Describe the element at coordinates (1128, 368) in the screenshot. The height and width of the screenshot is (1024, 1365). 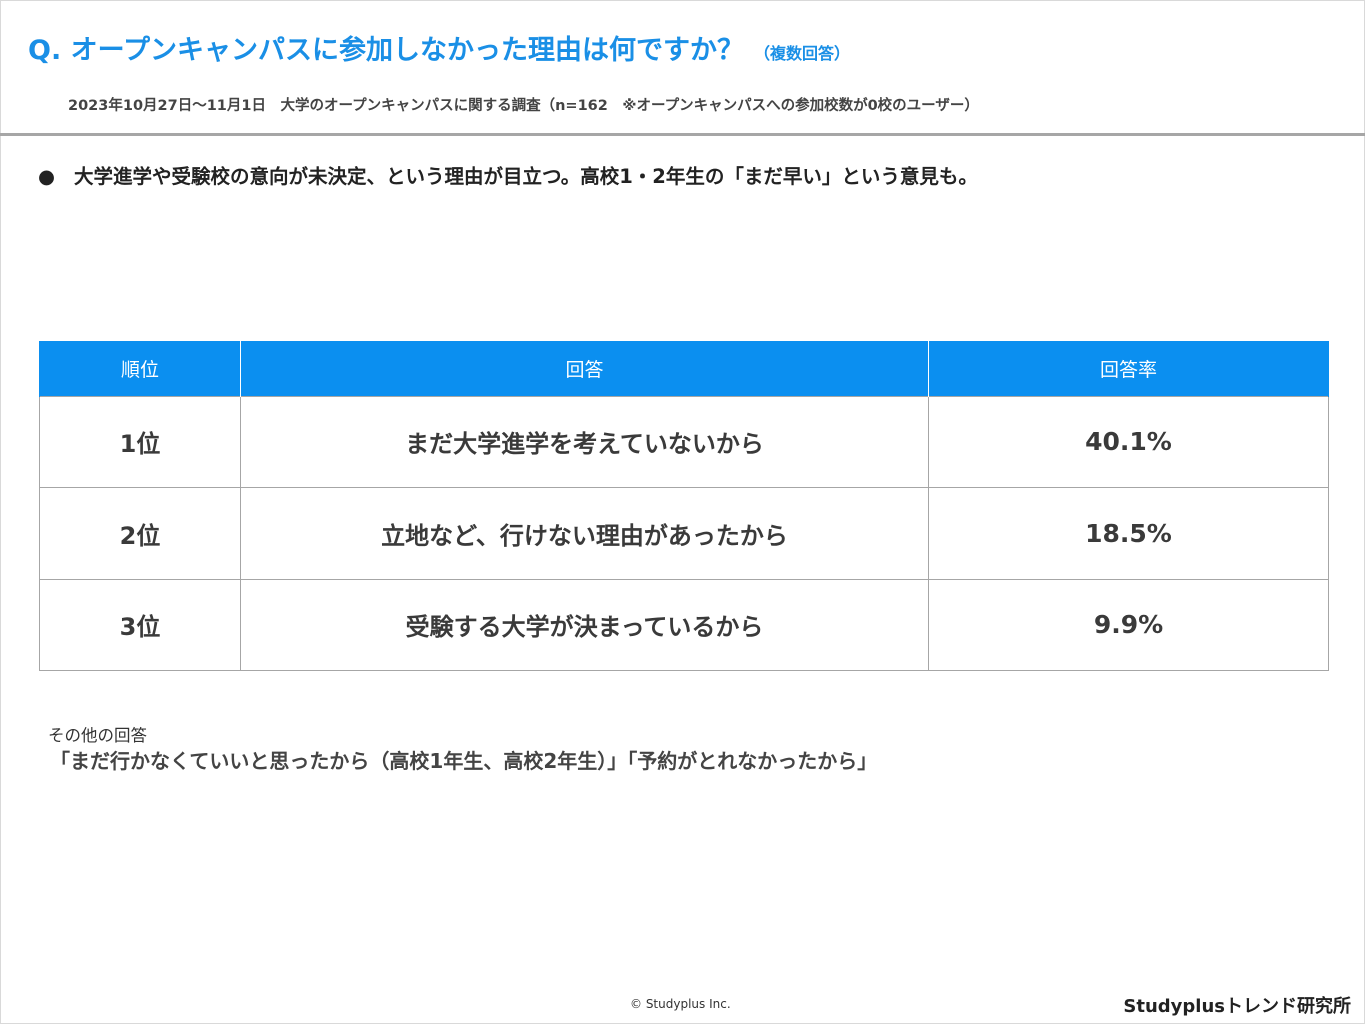
I see `column-header-rate: 回答率` at that location.